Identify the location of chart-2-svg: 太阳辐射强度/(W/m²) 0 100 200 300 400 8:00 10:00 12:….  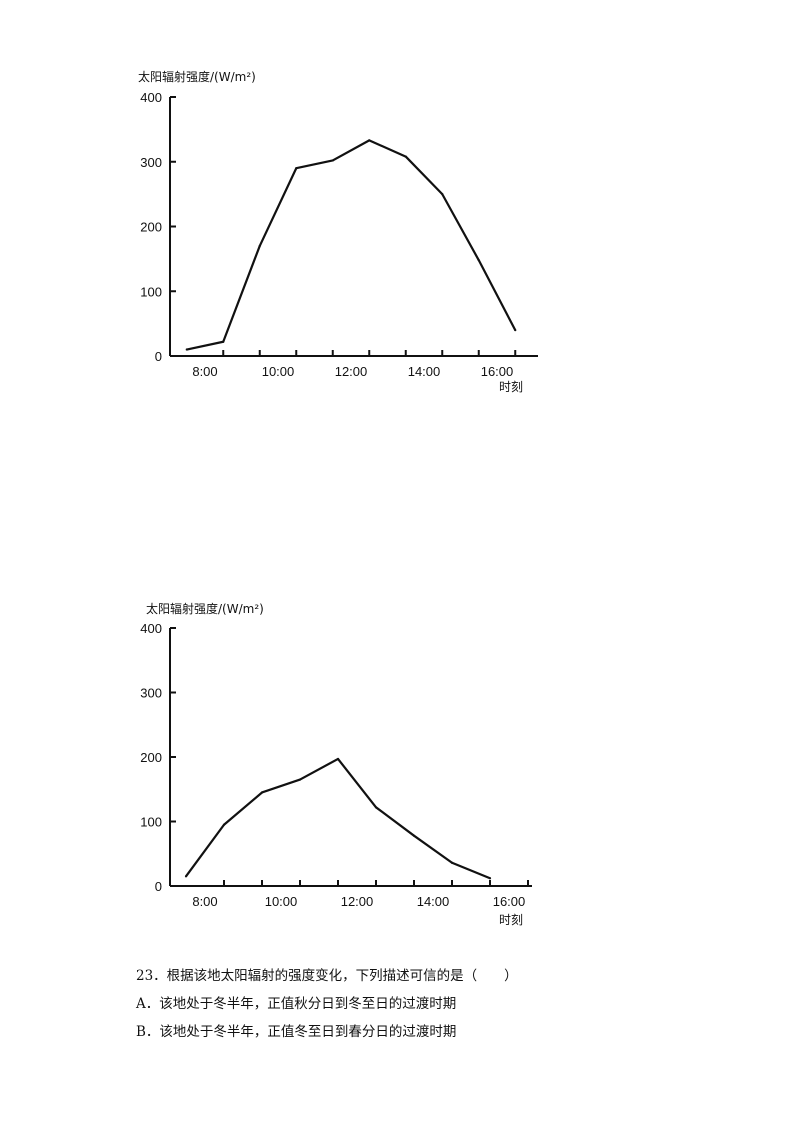
(336, 764).